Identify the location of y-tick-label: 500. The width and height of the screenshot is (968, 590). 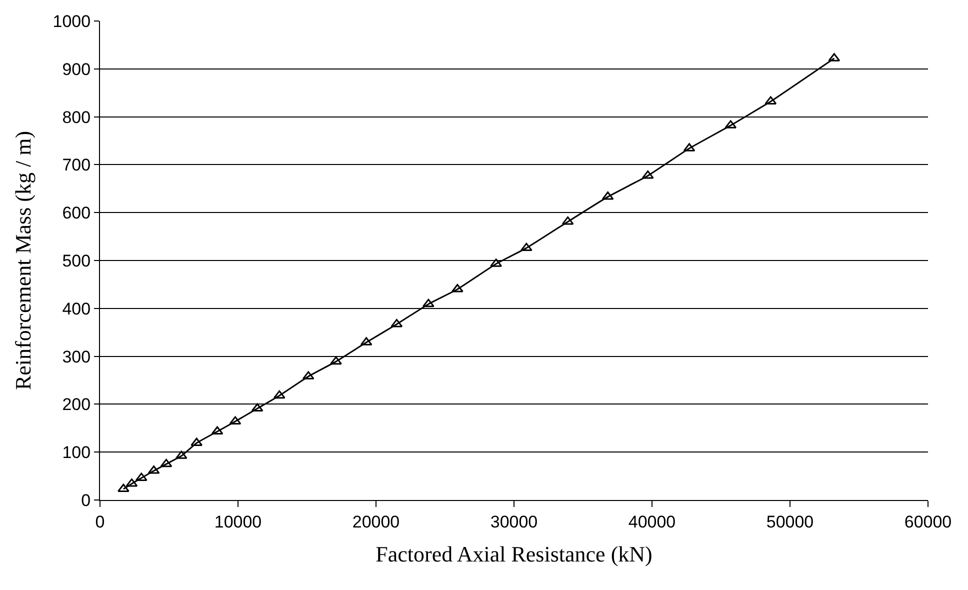
(76, 260).